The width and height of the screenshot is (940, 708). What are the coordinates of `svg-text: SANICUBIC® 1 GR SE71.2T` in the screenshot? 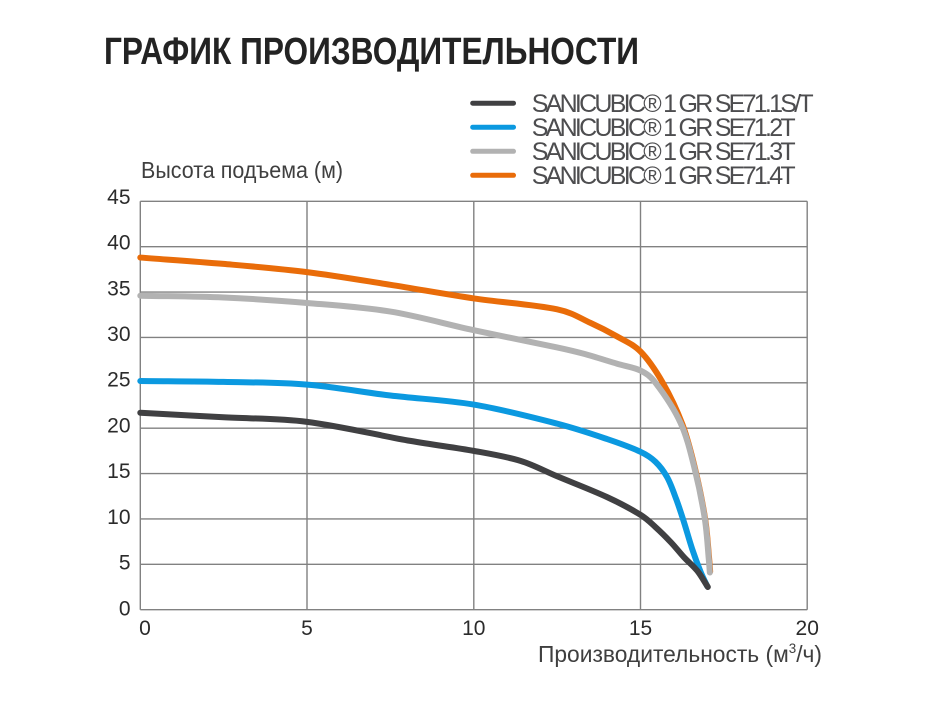 It's located at (664, 128).